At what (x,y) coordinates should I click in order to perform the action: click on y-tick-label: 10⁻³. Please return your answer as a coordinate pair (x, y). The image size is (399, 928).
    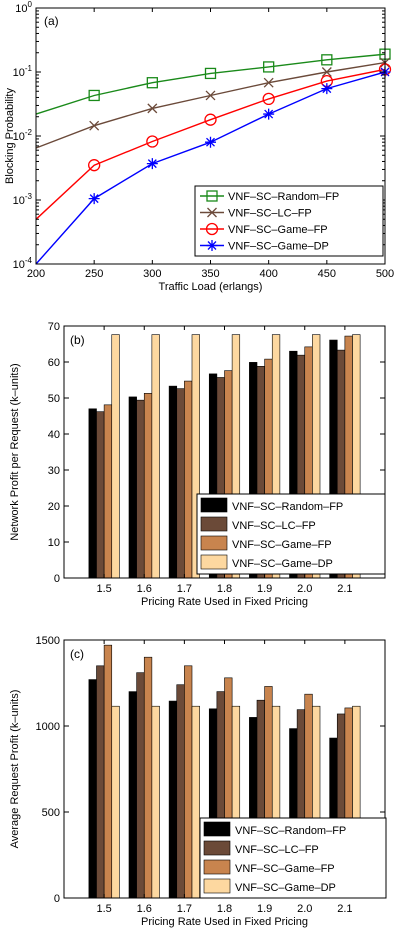
    Looking at the image, I should click on (23, 199).